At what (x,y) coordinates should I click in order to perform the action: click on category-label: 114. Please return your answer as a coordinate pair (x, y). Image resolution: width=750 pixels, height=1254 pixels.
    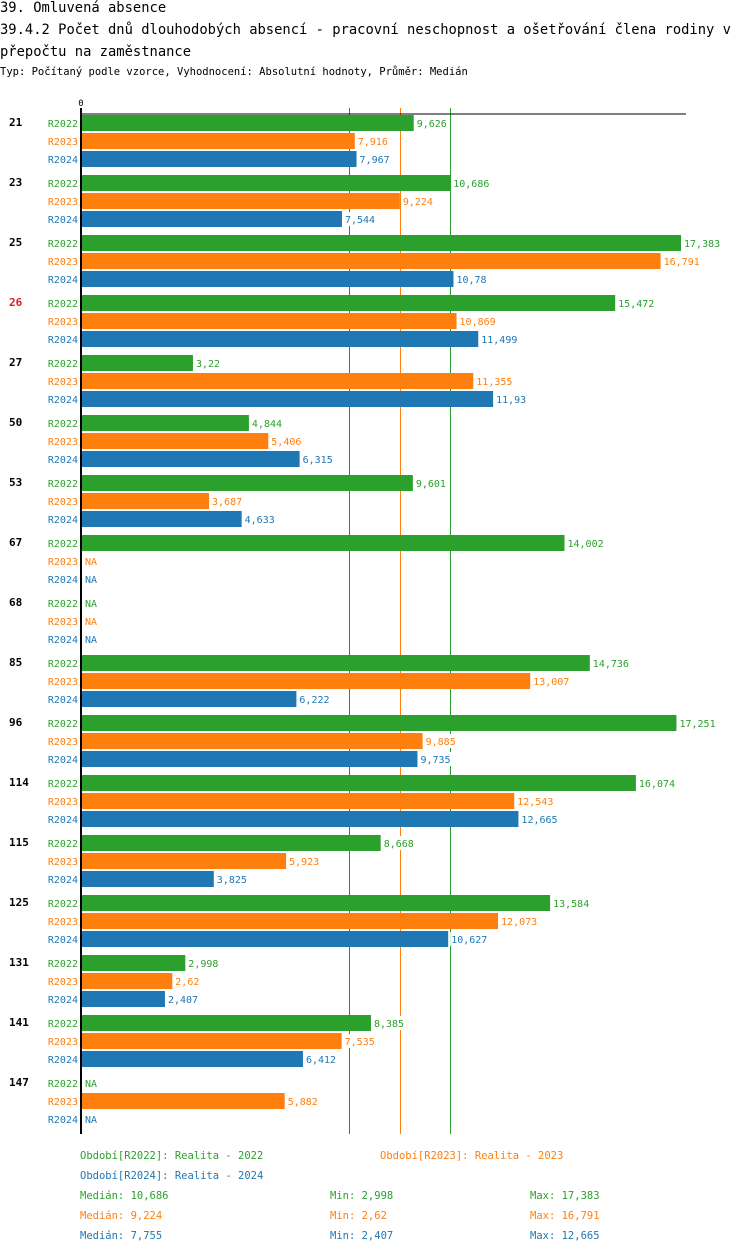
    Looking at the image, I should click on (19, 782).